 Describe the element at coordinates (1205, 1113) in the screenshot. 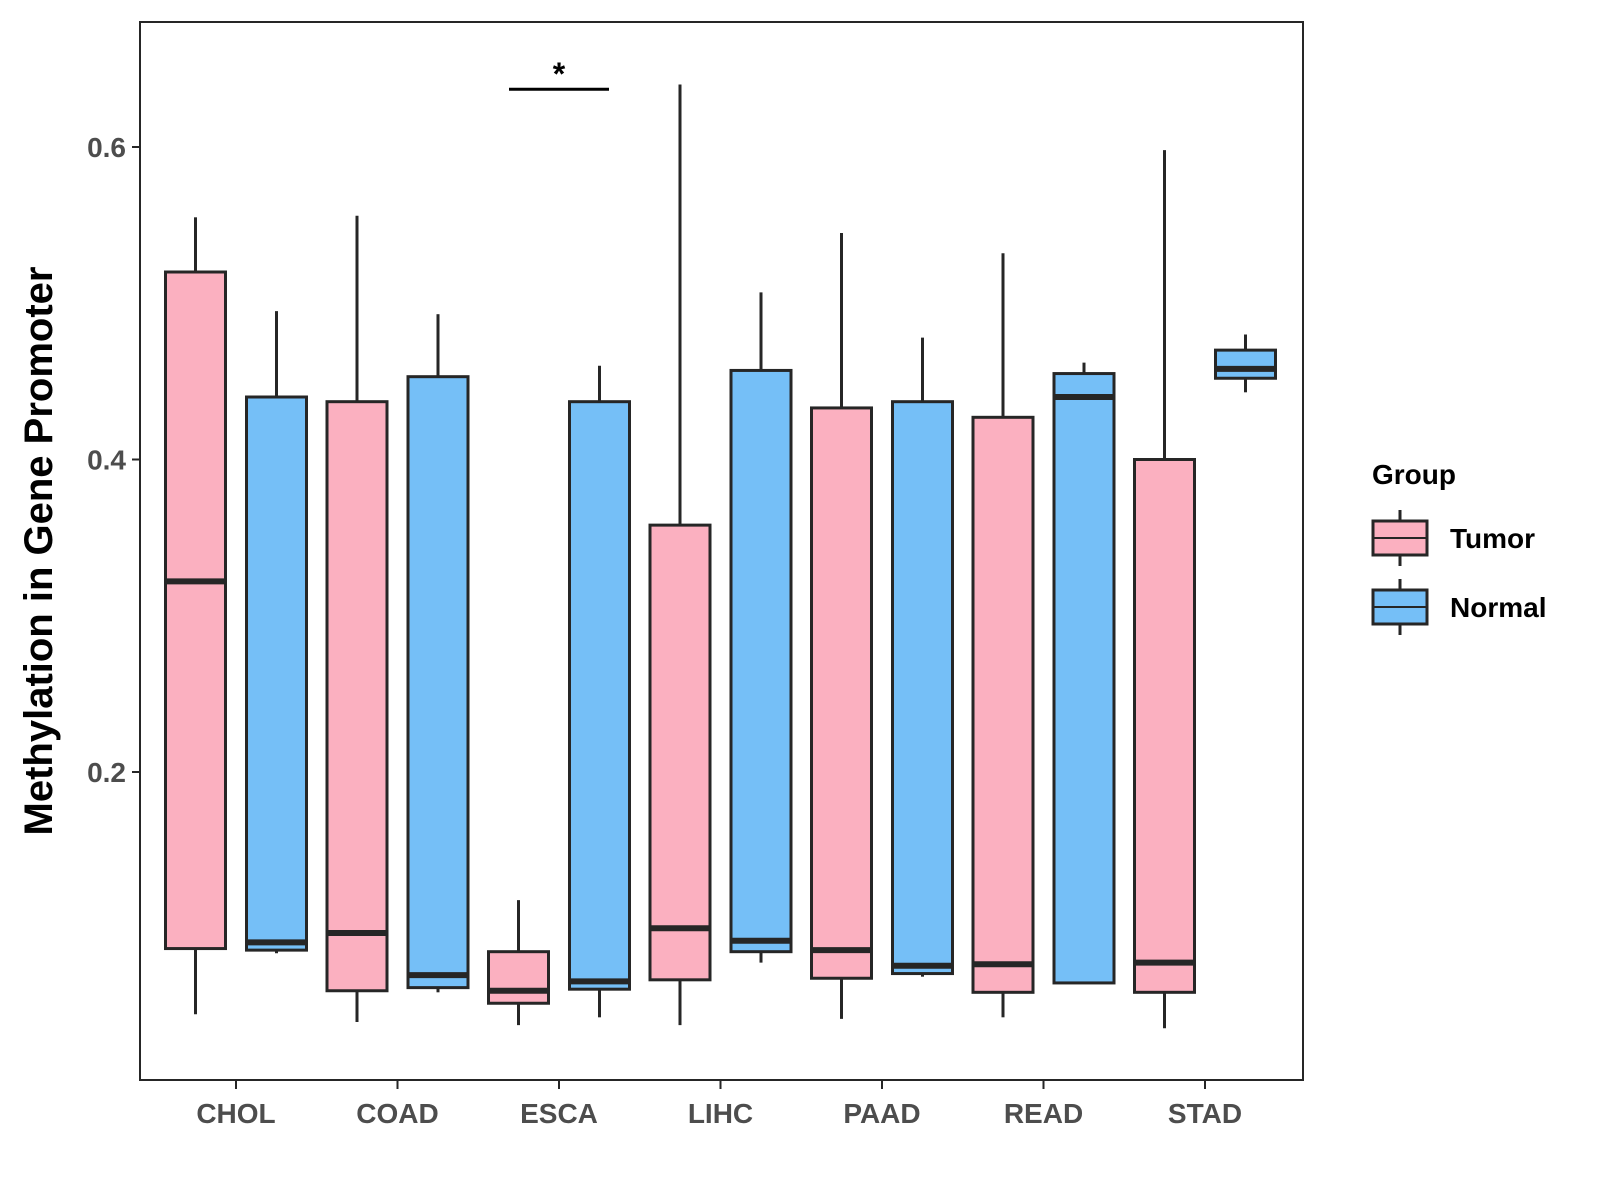

I see `x-tick-label: STAD` at that location.